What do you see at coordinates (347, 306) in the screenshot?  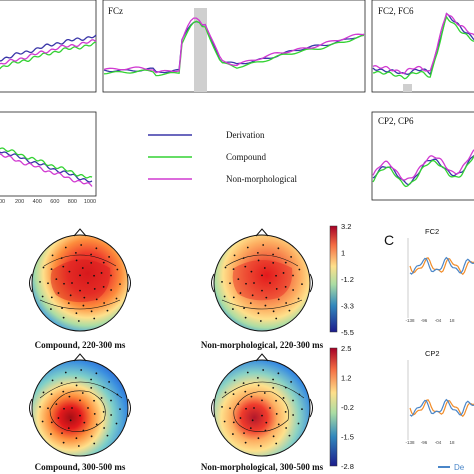 I see `colorbar-tick-label: -3.3` at bounding box center [347, 306].